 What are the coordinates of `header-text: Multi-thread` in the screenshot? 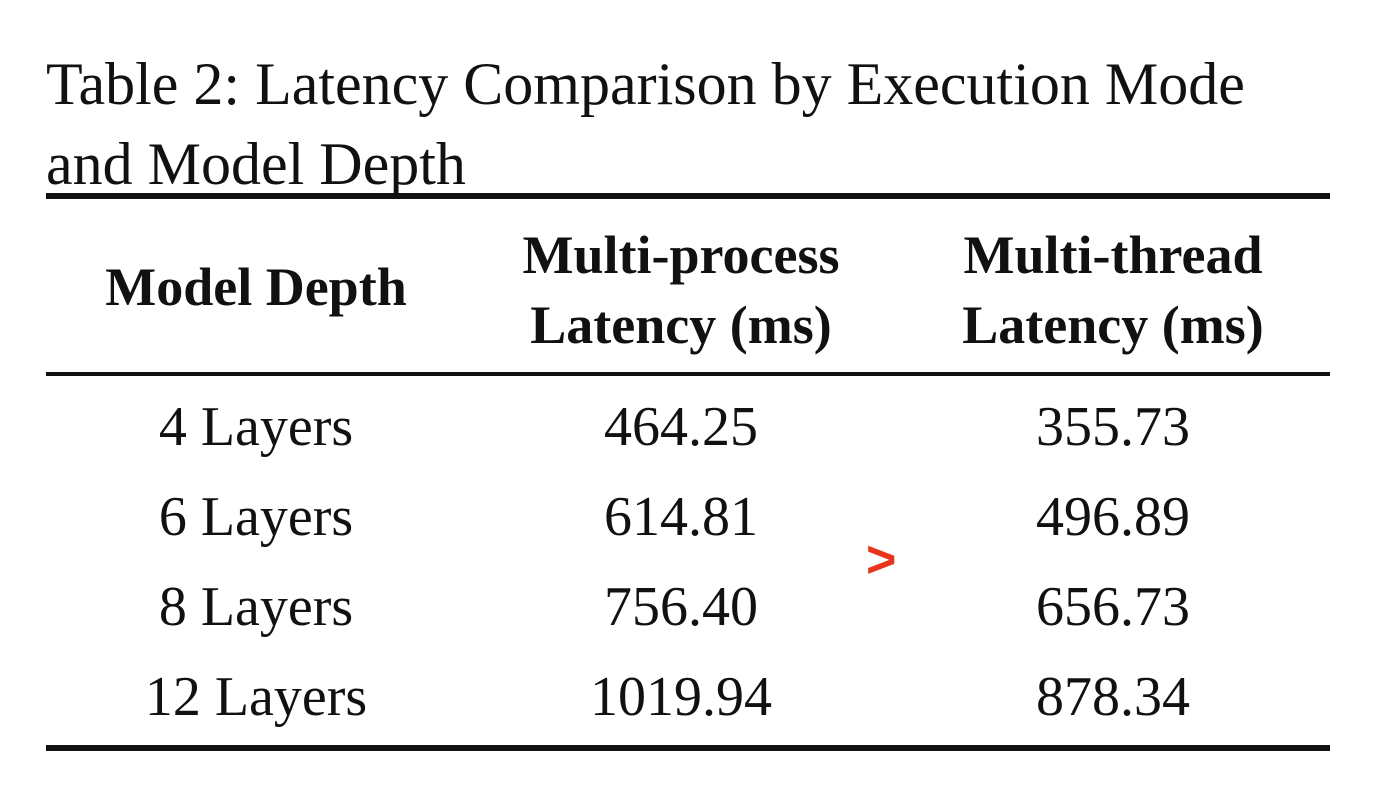 It's located at (1113, 255).